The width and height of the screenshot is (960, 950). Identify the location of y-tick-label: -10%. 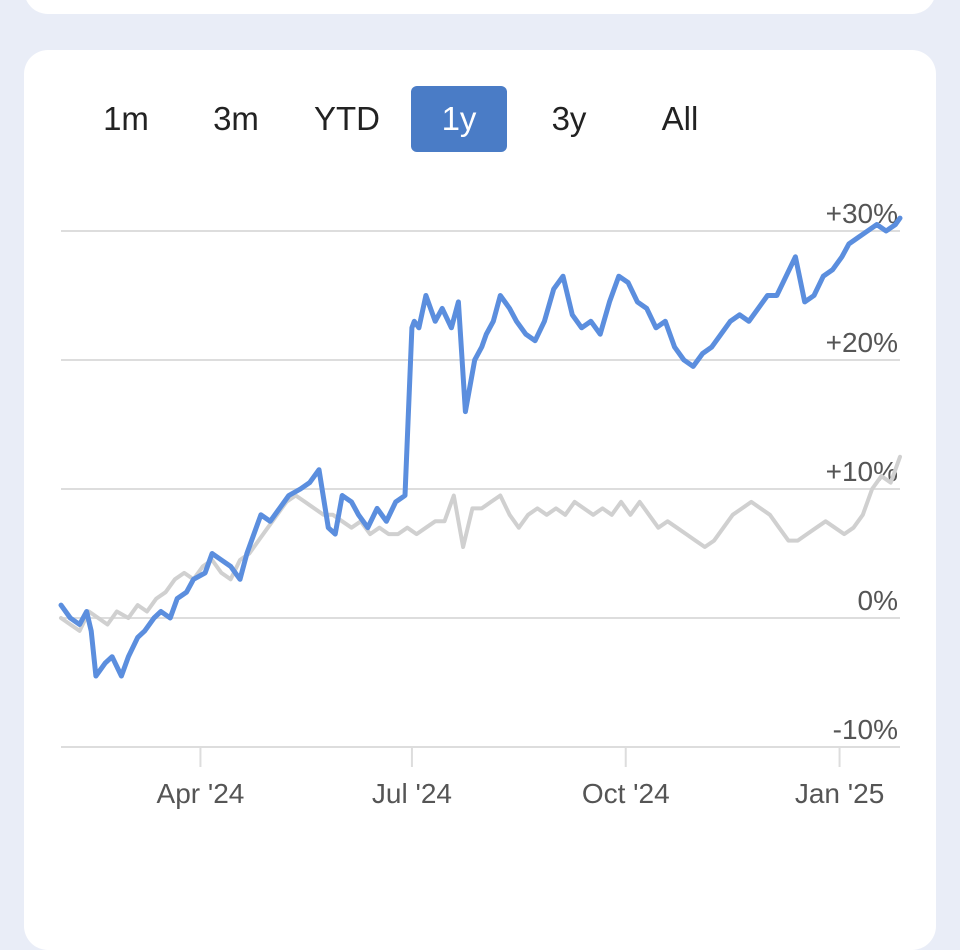
(865, 729).